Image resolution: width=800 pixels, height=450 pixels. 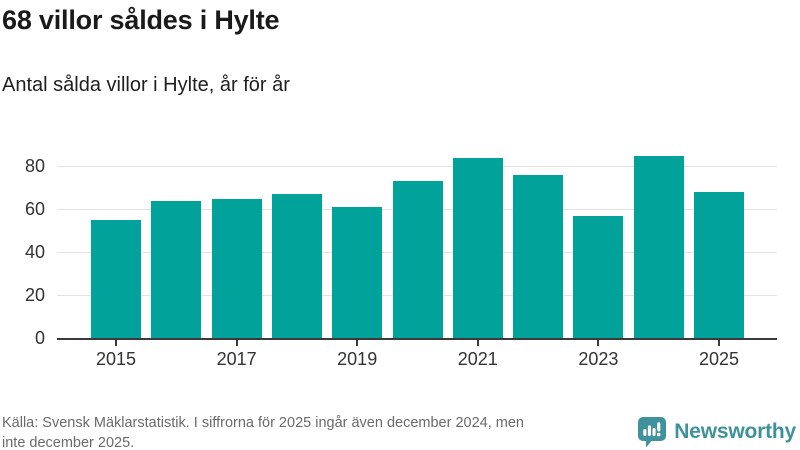 I want to click on x-axis-tick-2023, so click(x=598, y=343).